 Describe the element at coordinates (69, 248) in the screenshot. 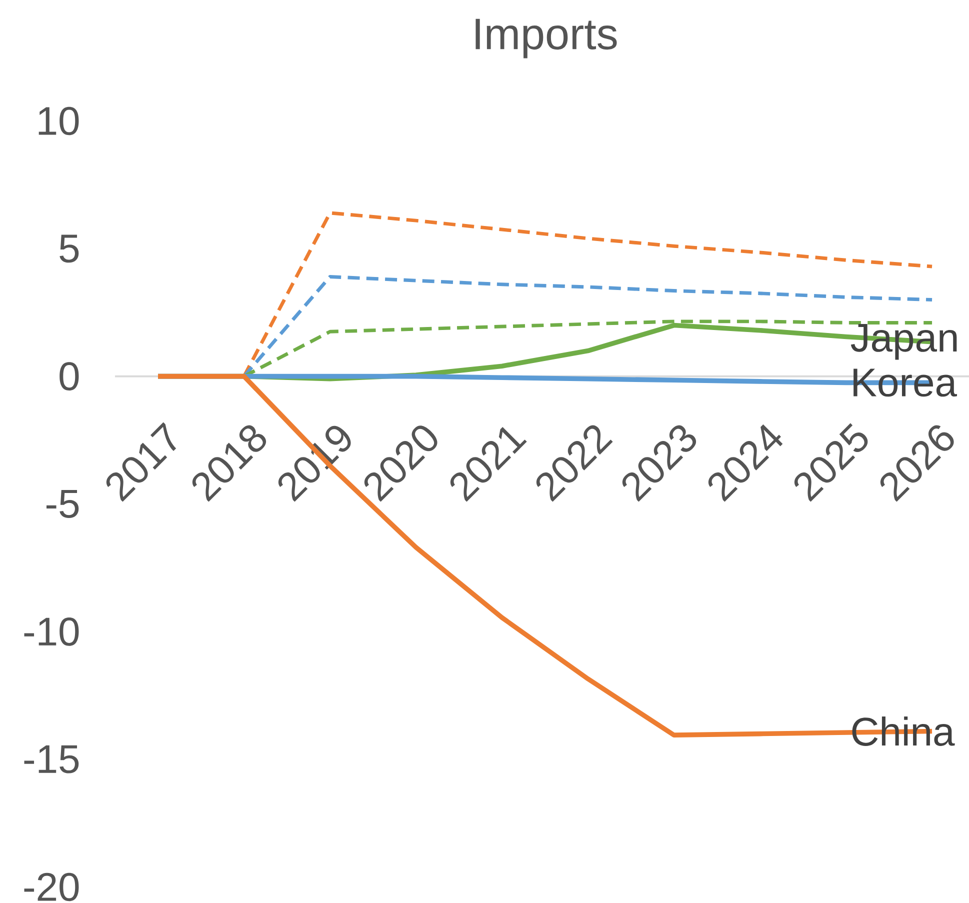

I see `y-tick-label: 5` at that location.